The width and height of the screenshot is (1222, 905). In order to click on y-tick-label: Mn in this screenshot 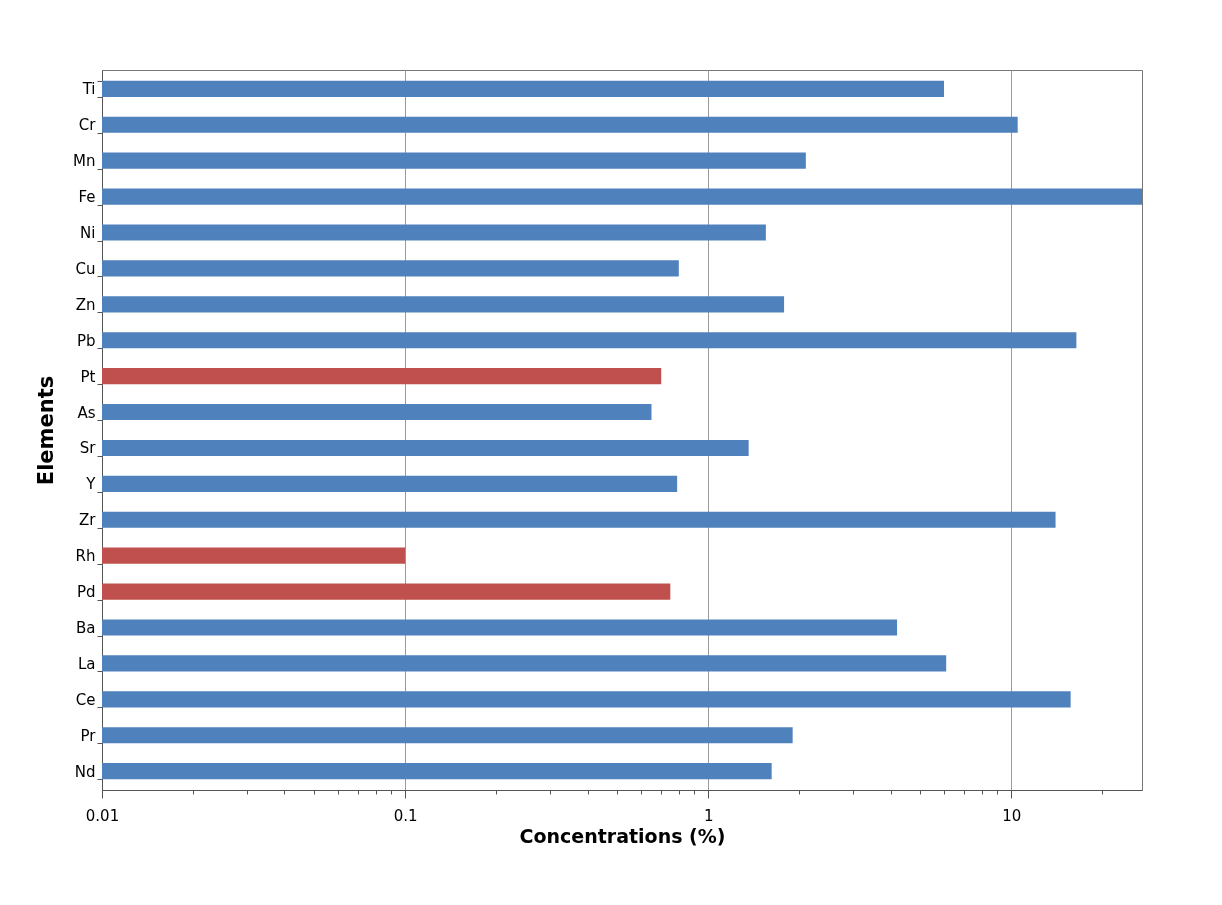, I will do `click(84, 161)`.